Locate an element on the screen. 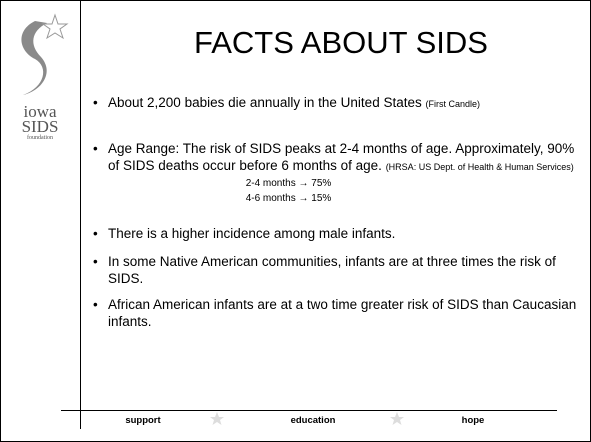 The width and height of the screenshot is (591, 442). footer-word: education is located at coordinates (313, 420).